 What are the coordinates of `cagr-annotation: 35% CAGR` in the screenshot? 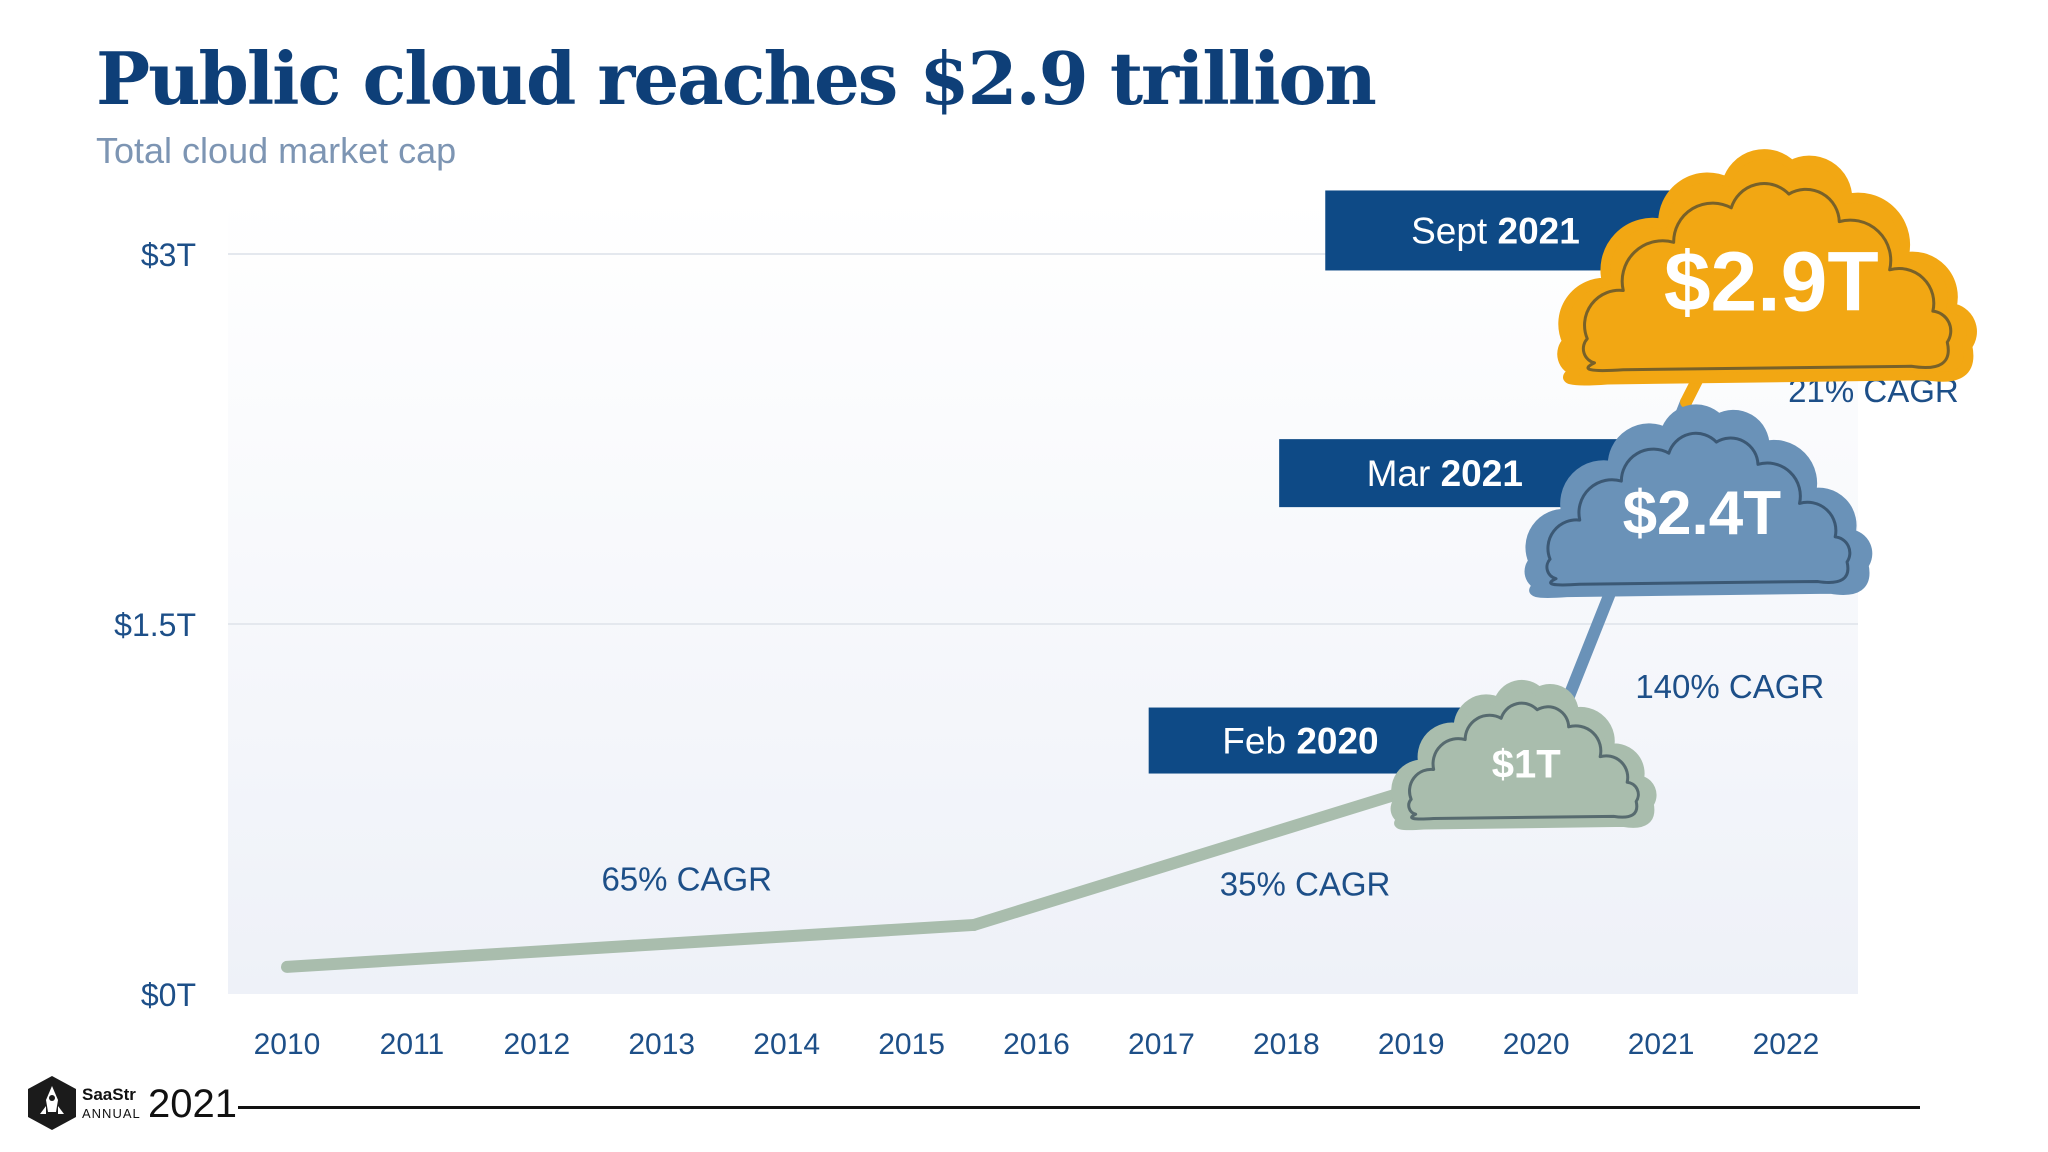 It's located at (1305, 883).